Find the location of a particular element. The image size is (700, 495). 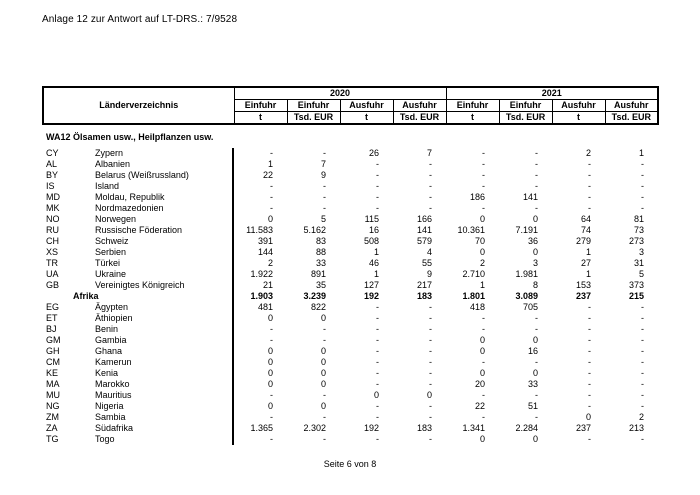

country-name: Norwegen is located at coordinates (116, 219).